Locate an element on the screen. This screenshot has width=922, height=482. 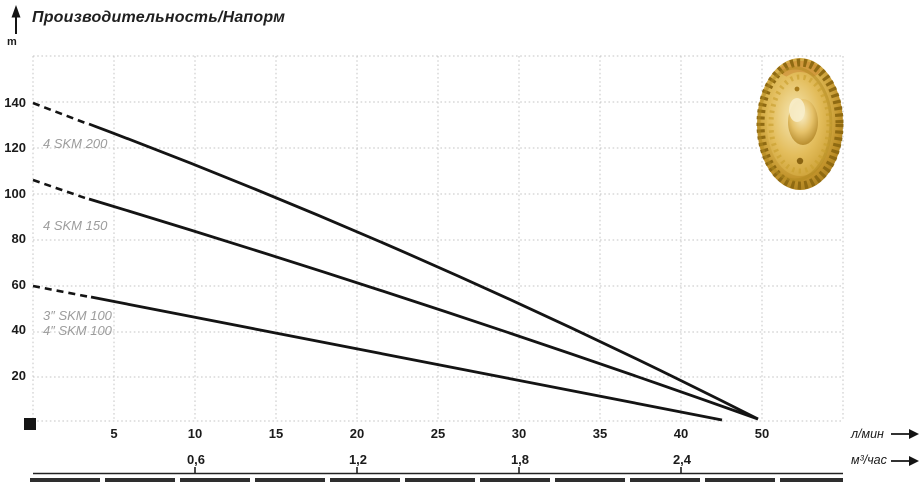
x-tick: 15 is located at coordinates (276, 433).